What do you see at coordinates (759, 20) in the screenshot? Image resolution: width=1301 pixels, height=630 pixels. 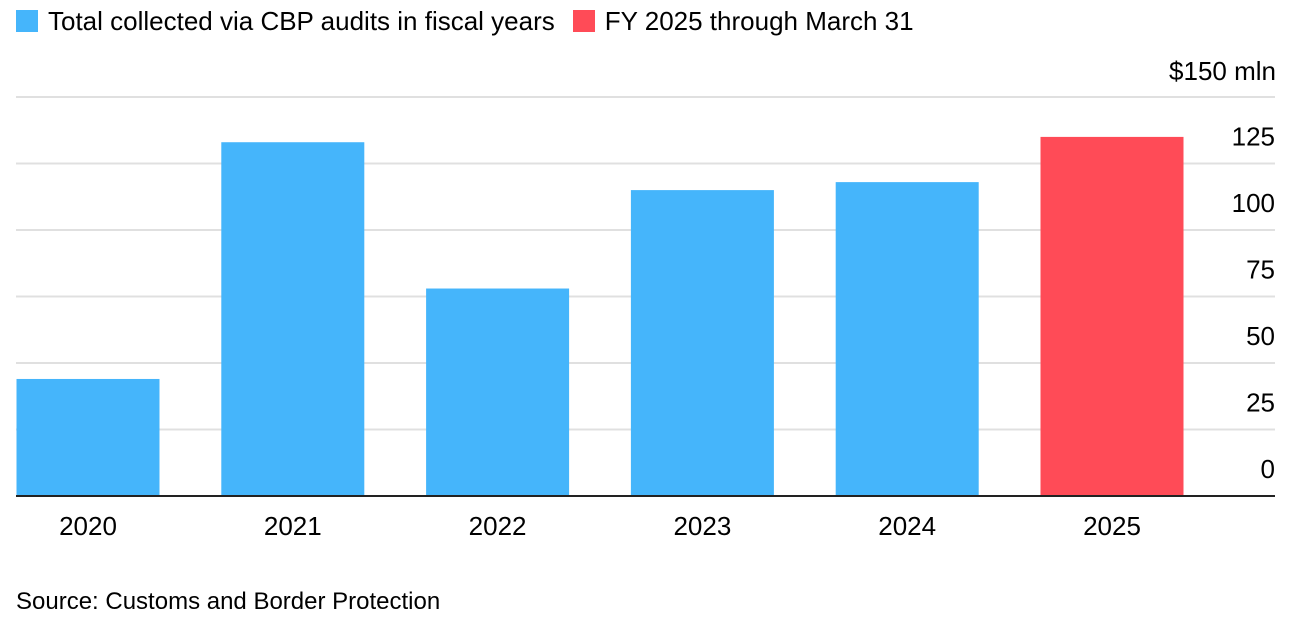 I see `legend-label-fy2025: FY 2025 through March 31` at bounding box center [759, 20].